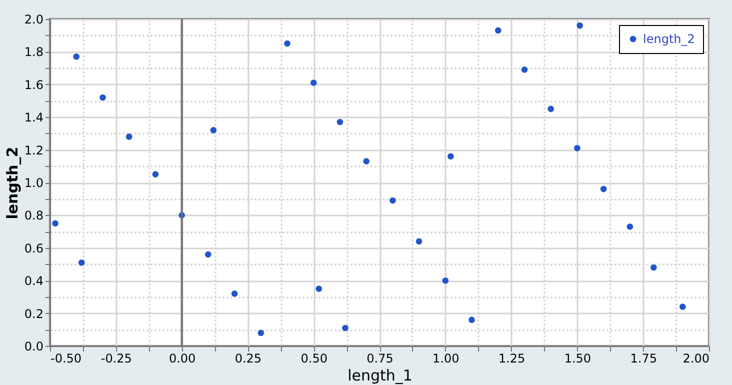 Image resolution: width=732 pixels, height=385 pixels. Describe the element at coordinates (578, 359) in the screenshot. I see `x-tick-label: 1.50` at that location.